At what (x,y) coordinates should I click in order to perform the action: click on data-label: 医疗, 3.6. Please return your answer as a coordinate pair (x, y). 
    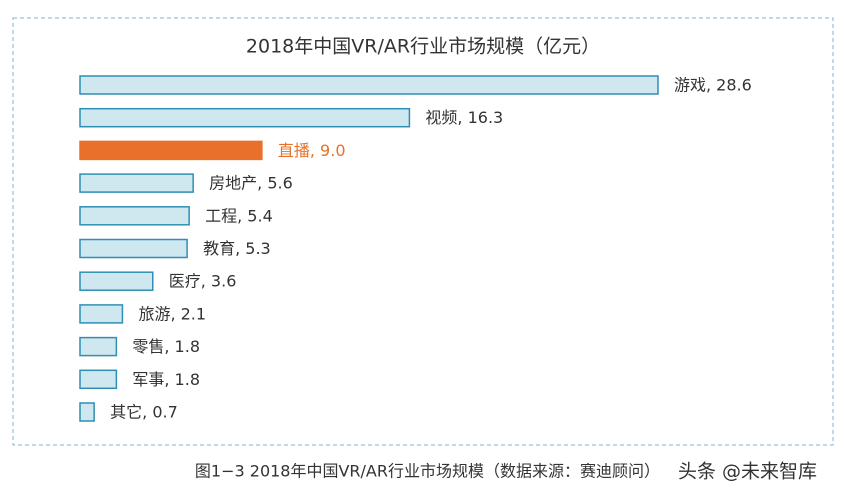
    Looking at the image, I should click on (203, 281).